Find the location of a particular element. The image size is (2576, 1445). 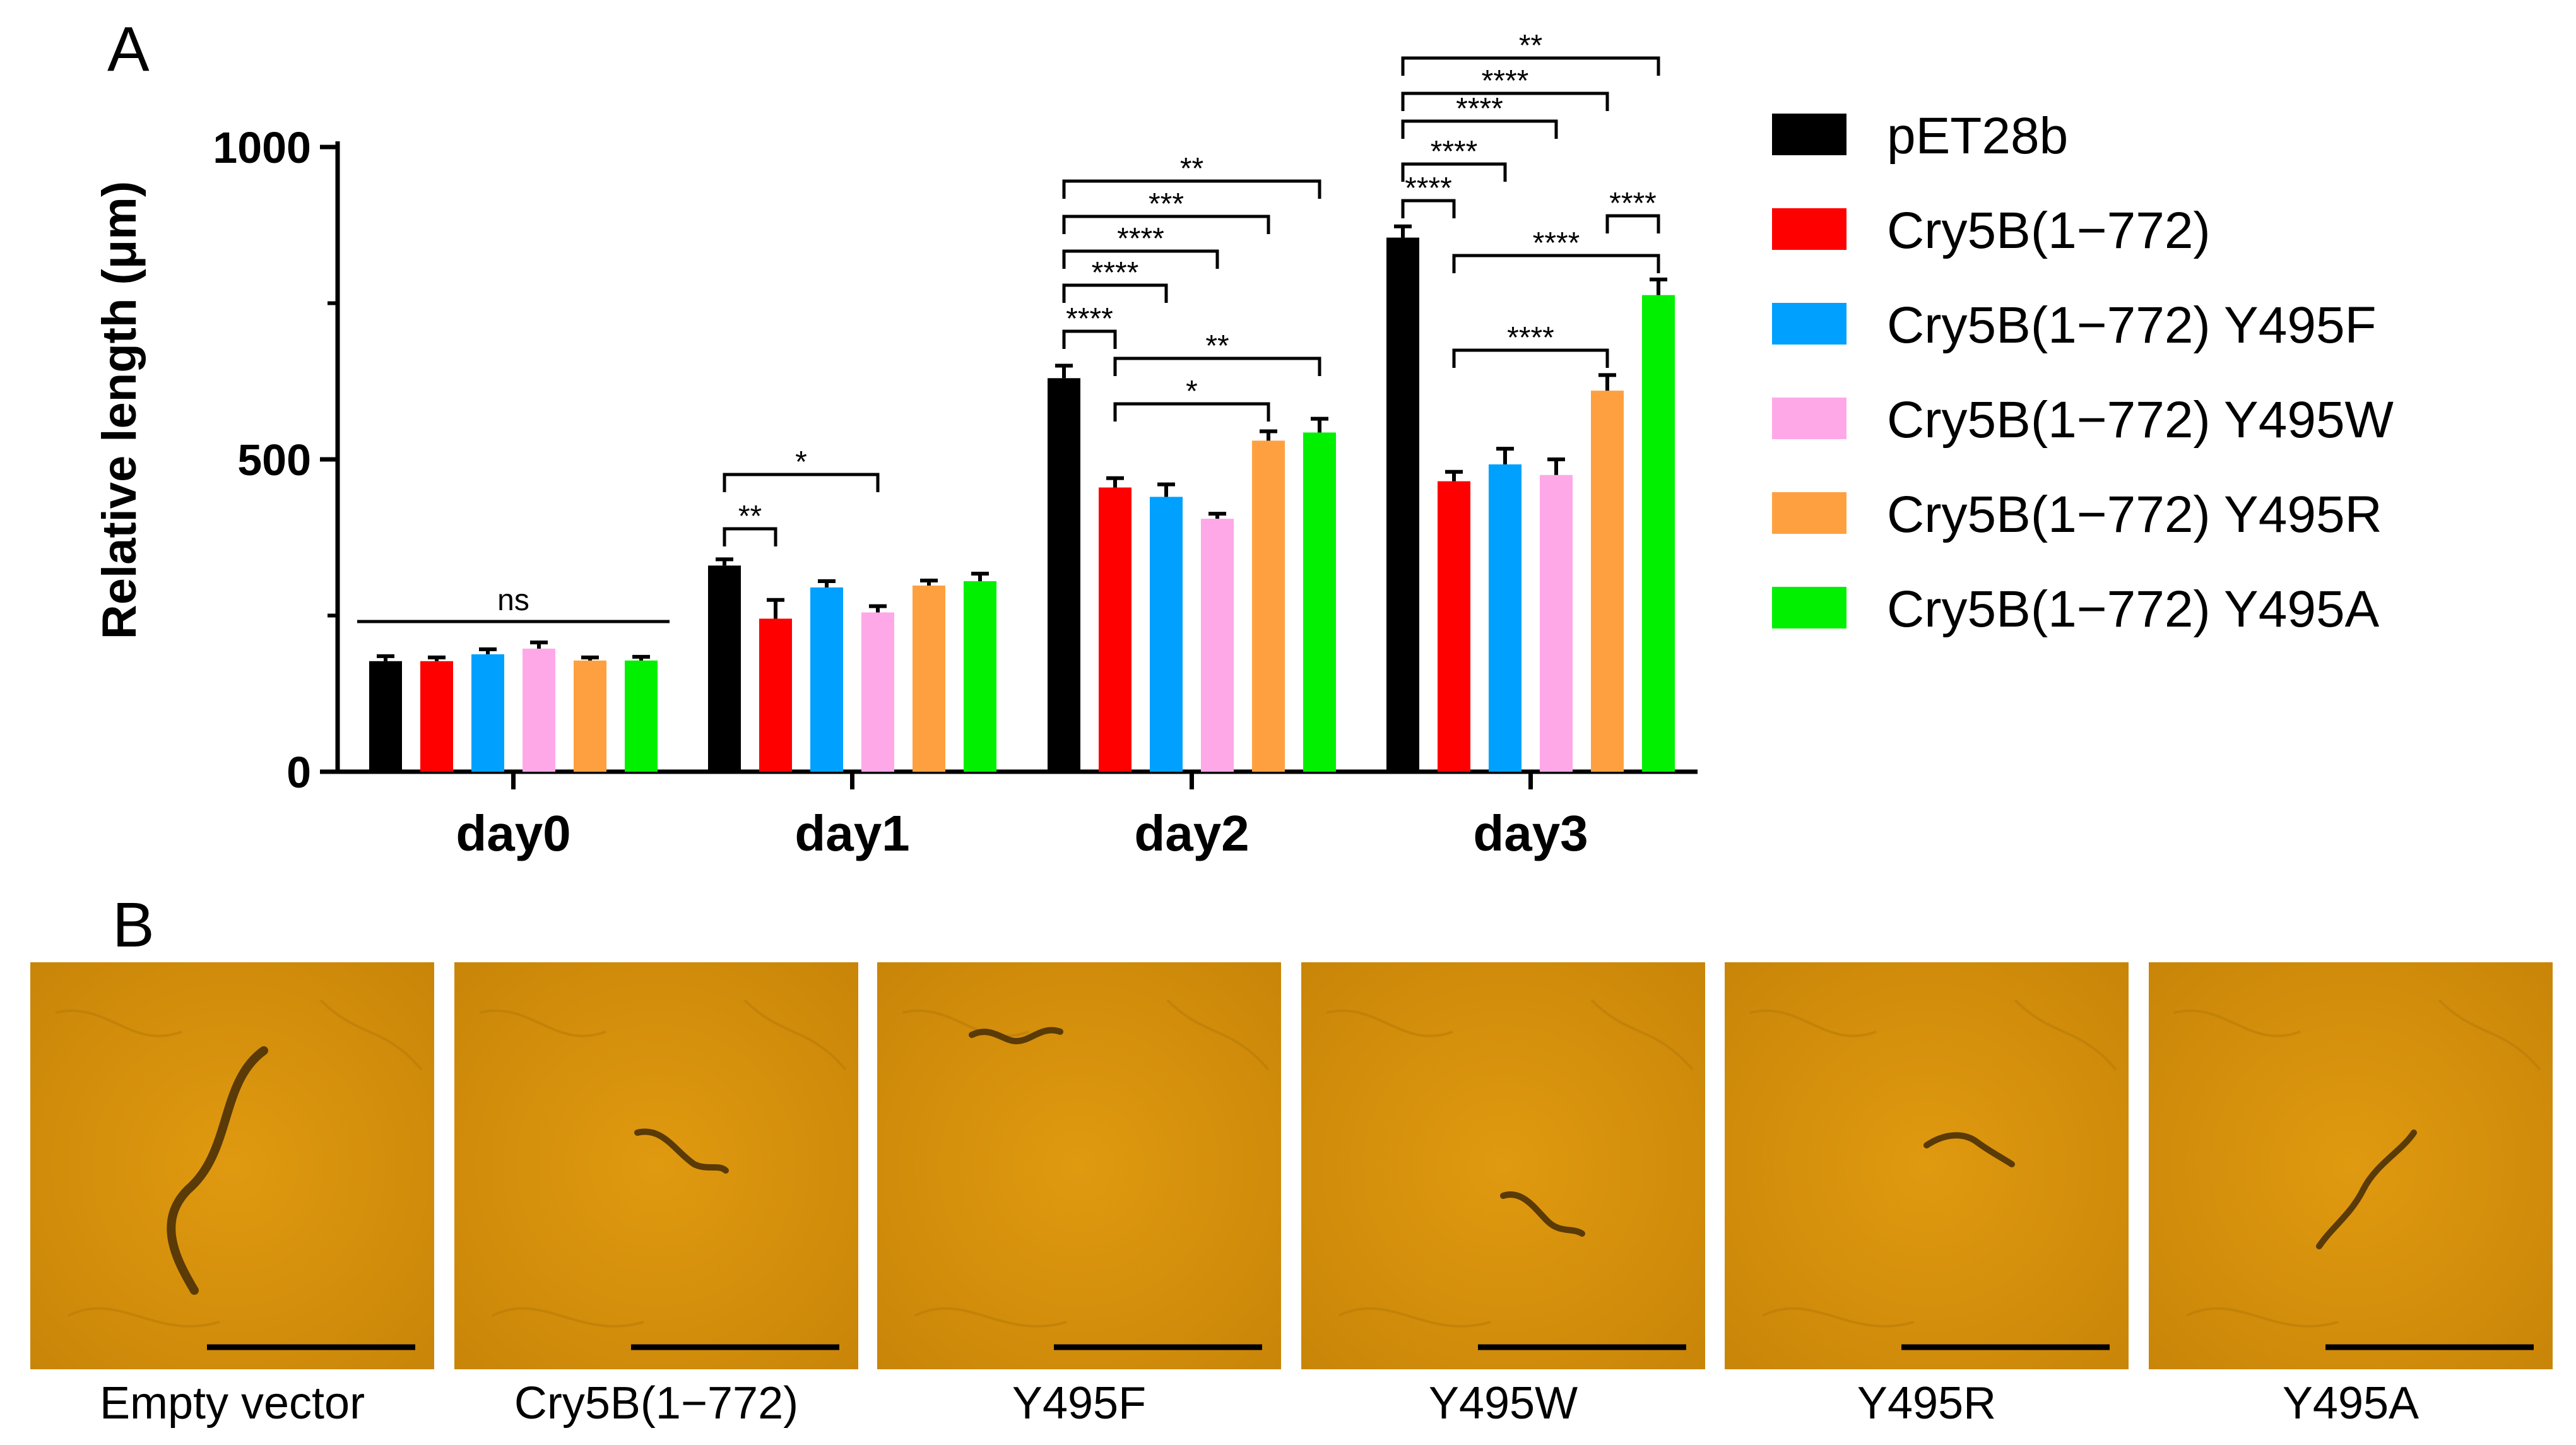

x-tick-label-day0: day0 is located at coordinates (513, 833).